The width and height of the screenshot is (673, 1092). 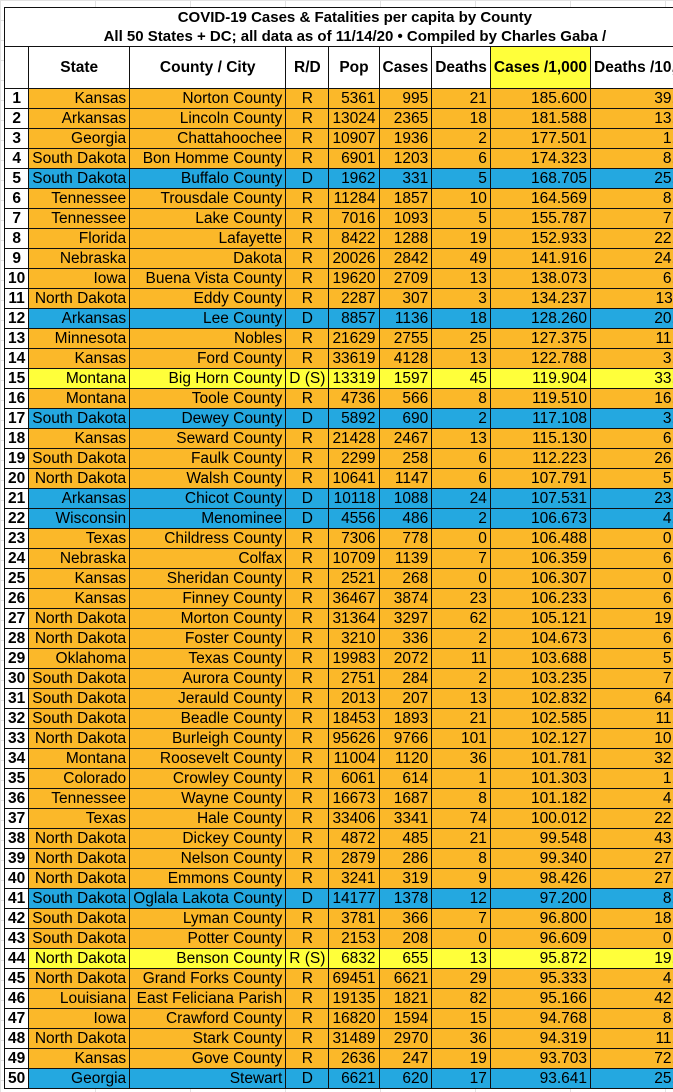 What do you see at coordinates (16, 118) in the screenshot?
I see `cell-rank: 2` at bounding box center [16, 118].